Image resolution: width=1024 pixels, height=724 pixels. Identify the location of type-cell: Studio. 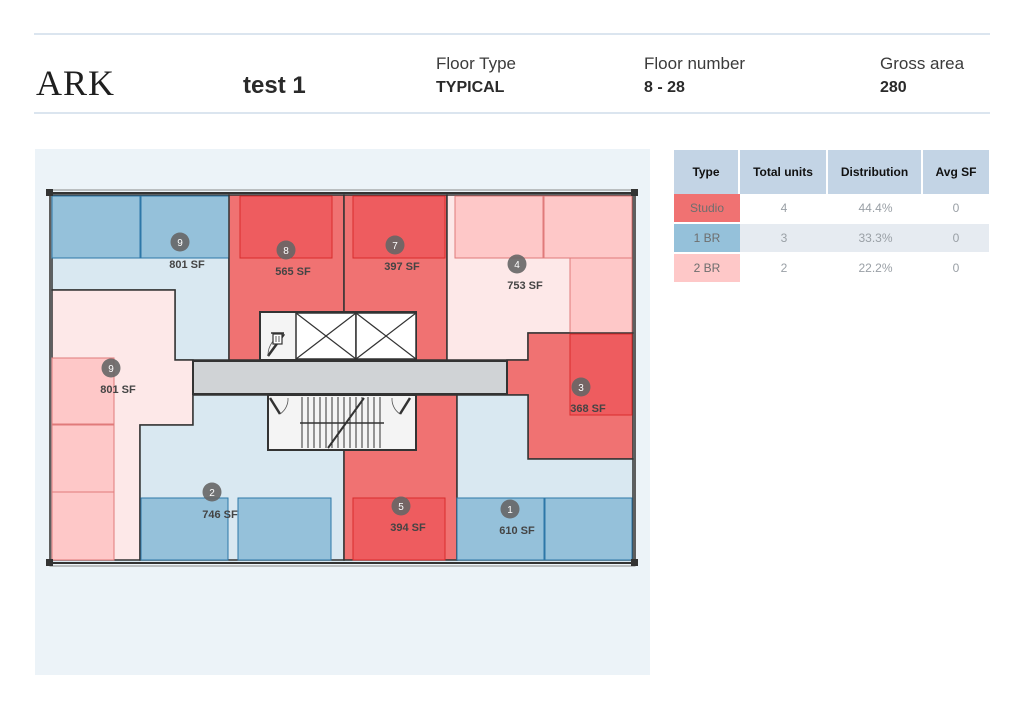
(707, 209).